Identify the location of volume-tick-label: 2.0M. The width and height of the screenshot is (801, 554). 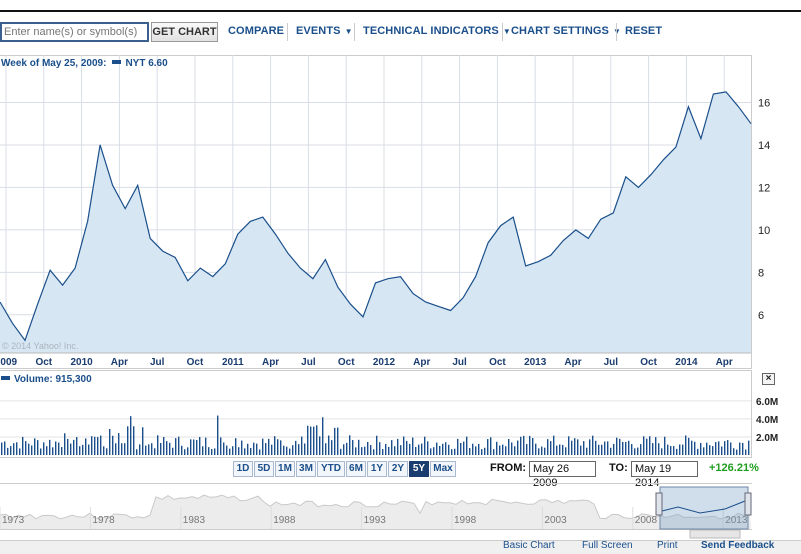
(767, 438).